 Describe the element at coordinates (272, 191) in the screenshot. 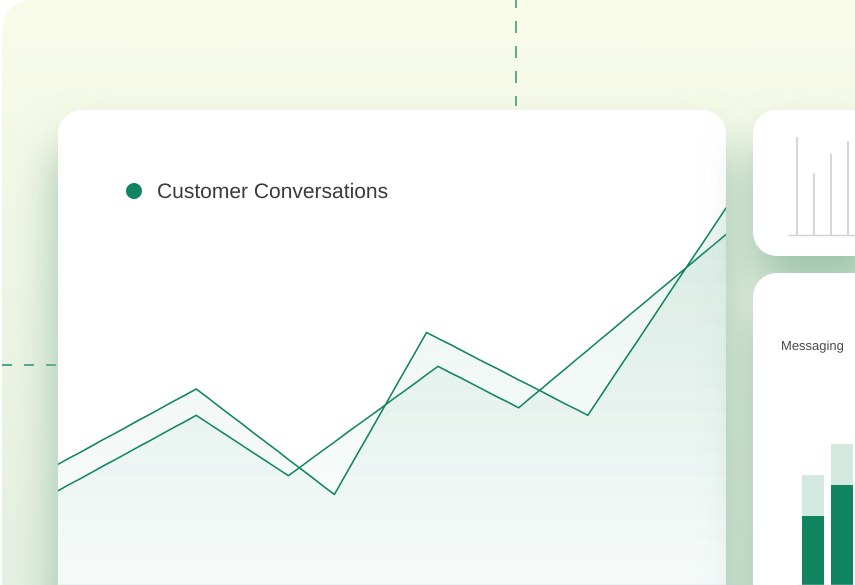

I see `legend-label: Customer Conversations` at that location.